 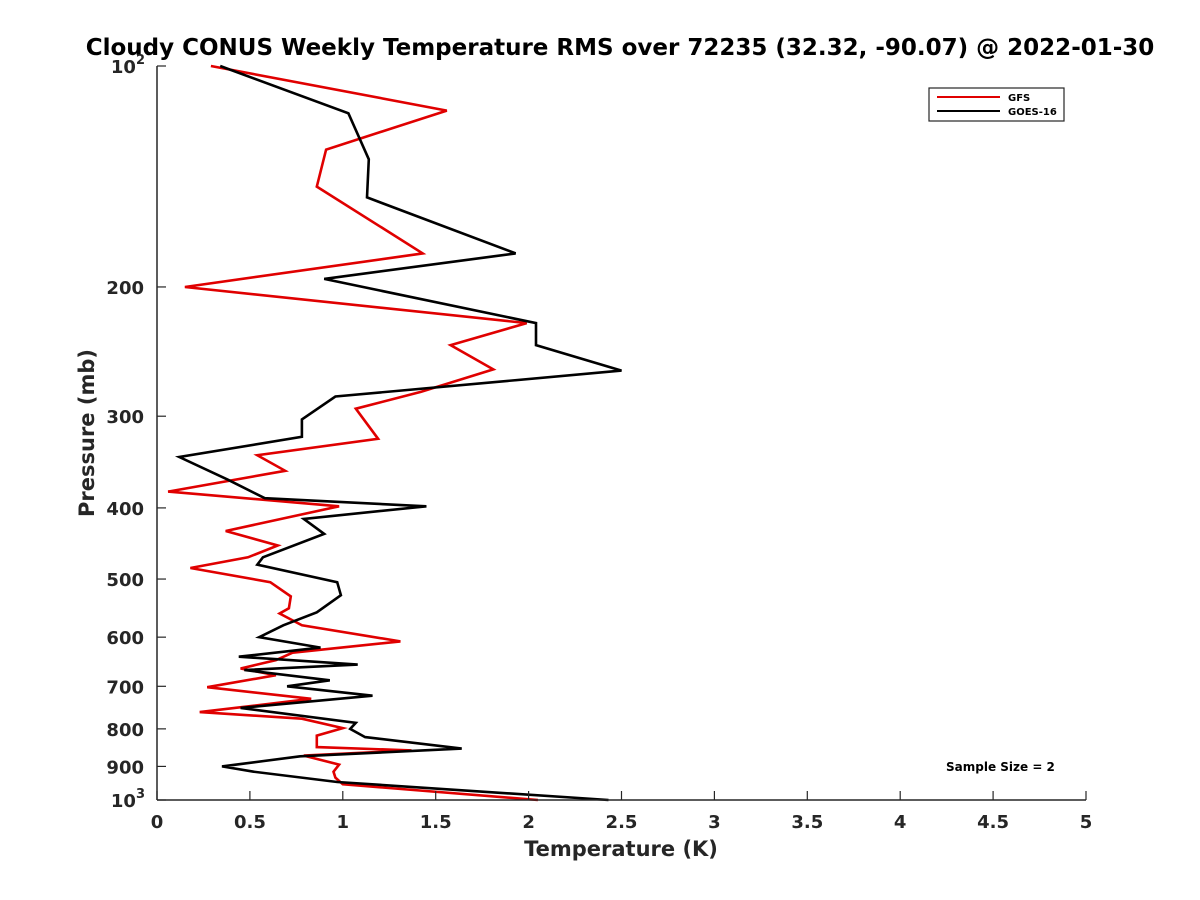 What do you see at coordinates (125, 687) in the screenshot?
I see `y-tick-label: 700` at bounding box center [125, 687].